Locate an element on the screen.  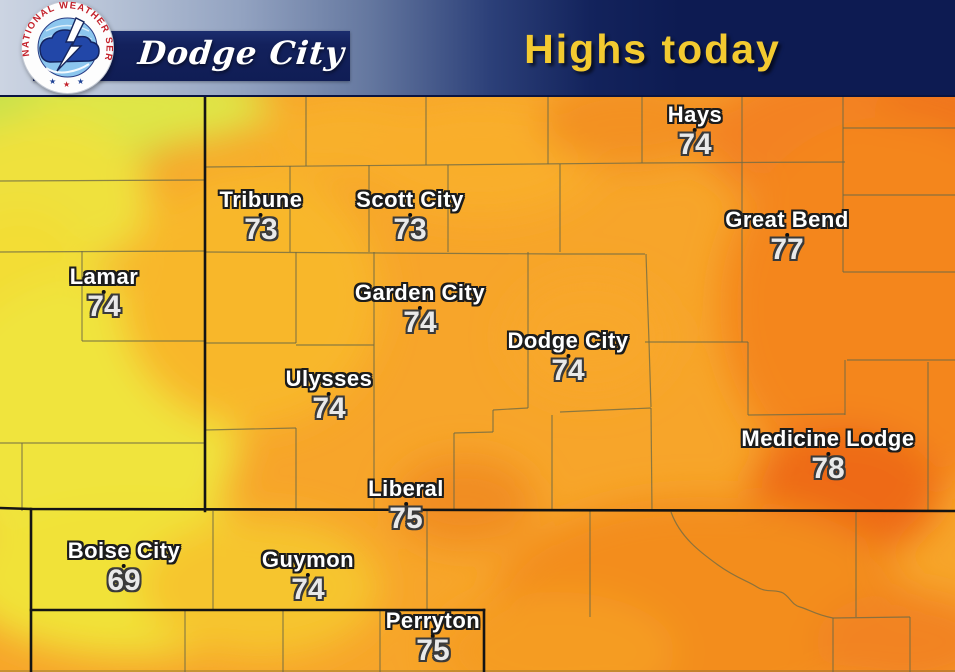
city-name: Liberal is located at coordinates (406, 488).